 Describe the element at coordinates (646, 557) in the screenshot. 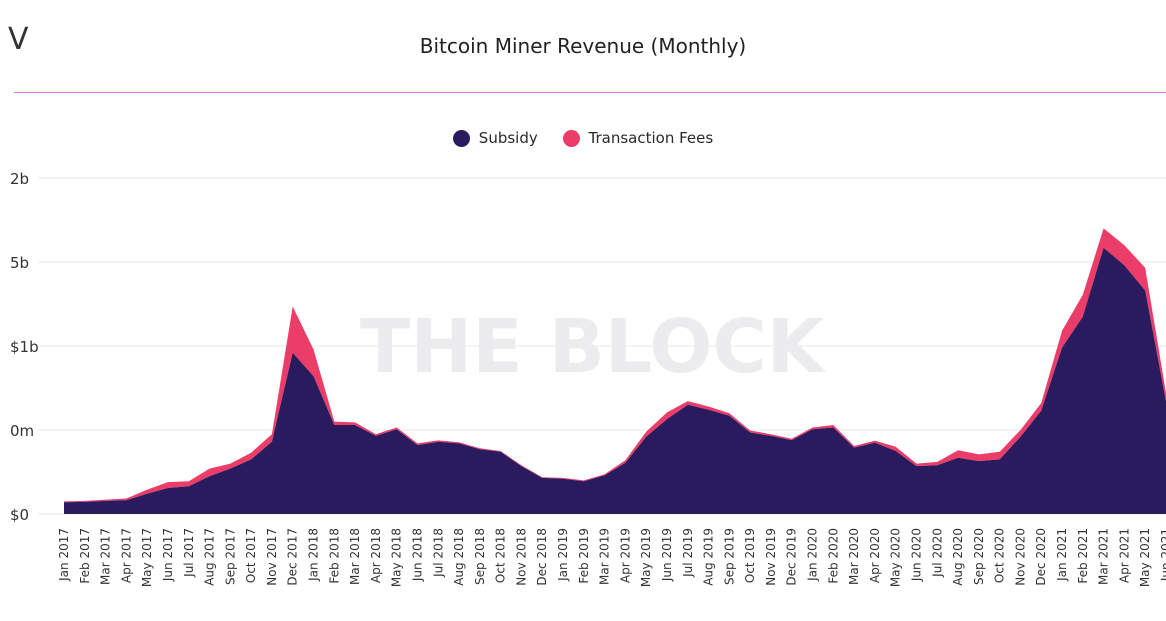

I see `x-tick-label: May 2019` at that location.